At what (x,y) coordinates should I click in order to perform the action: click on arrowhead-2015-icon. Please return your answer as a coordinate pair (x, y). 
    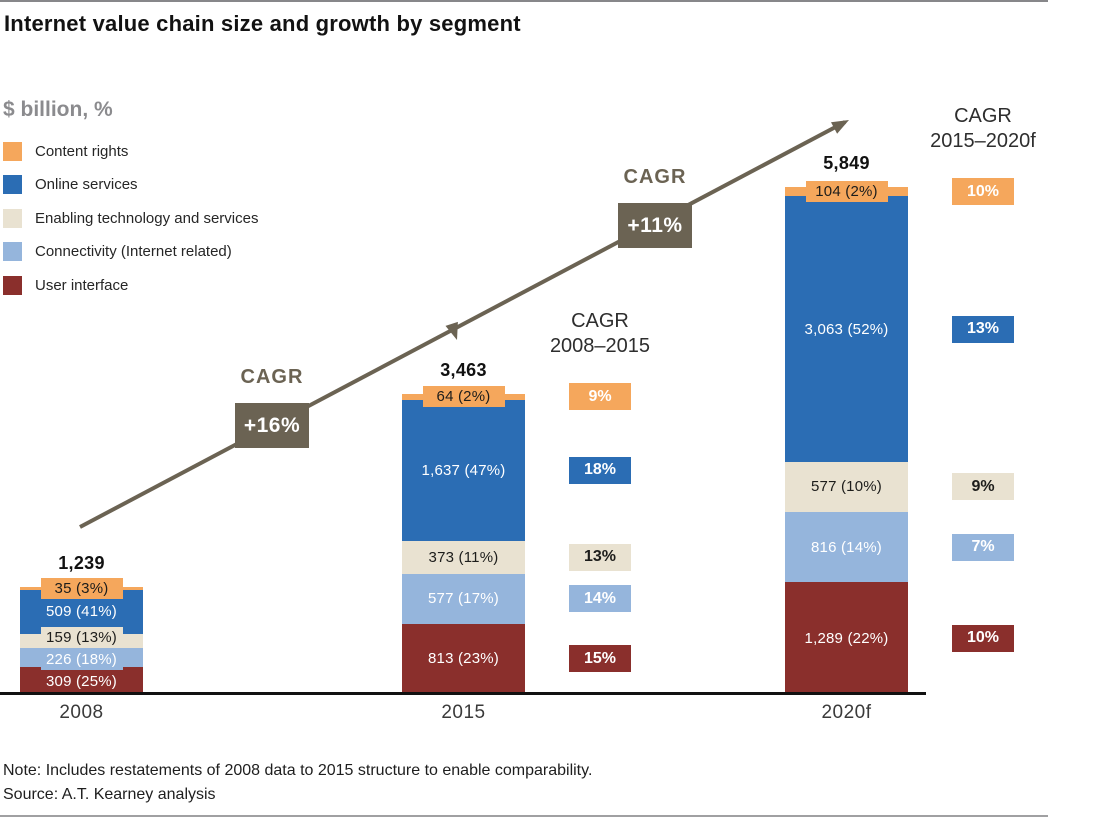
    Looking at the image, I should click on (451, 330).